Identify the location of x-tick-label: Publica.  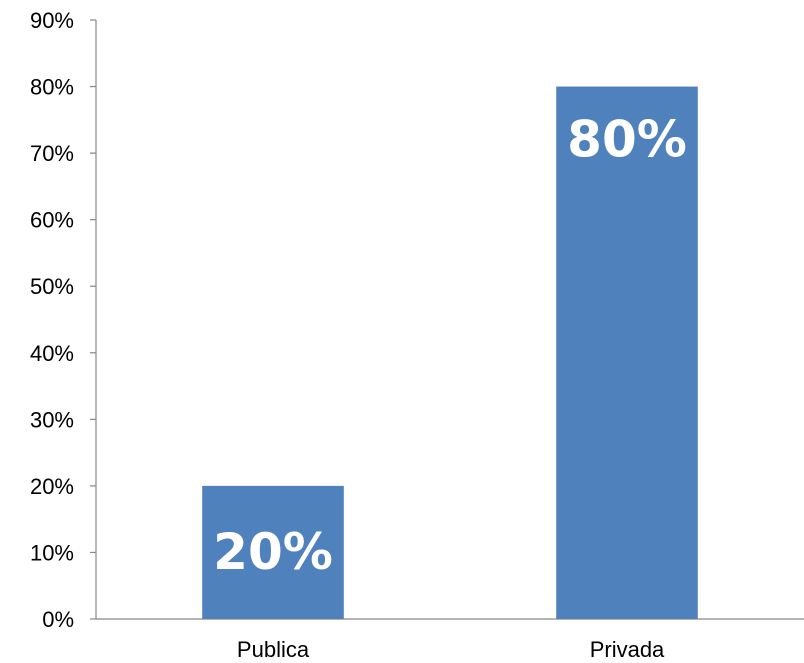
(273, 649).